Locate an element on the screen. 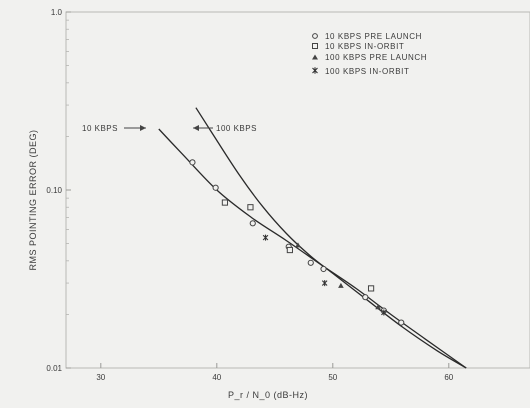  y-tick-label: 1.0 is located at coordinates (57, 12).